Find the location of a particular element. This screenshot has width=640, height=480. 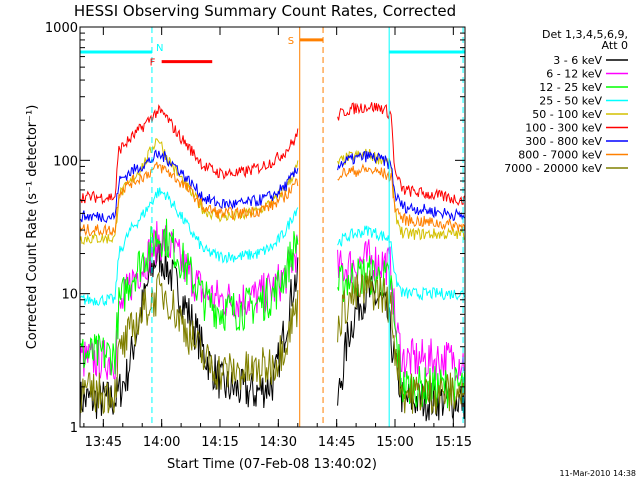

x-tick-label-1: 14:00 is located at coordinates (161, 442).